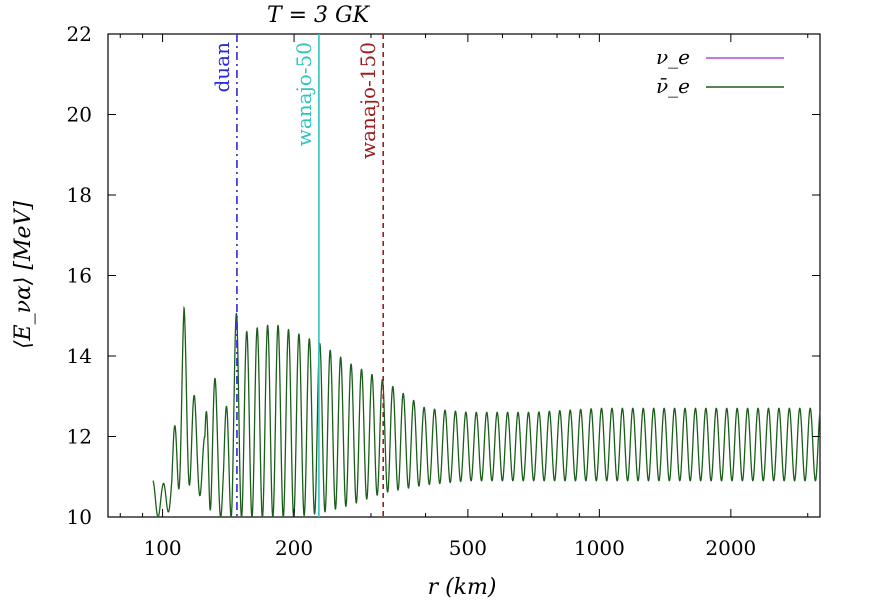 Image resolution: width=872 pixels, height=610 pixels. I want to click on legend-label-nu-e-bar: ν̄_e, so click(673, 86).